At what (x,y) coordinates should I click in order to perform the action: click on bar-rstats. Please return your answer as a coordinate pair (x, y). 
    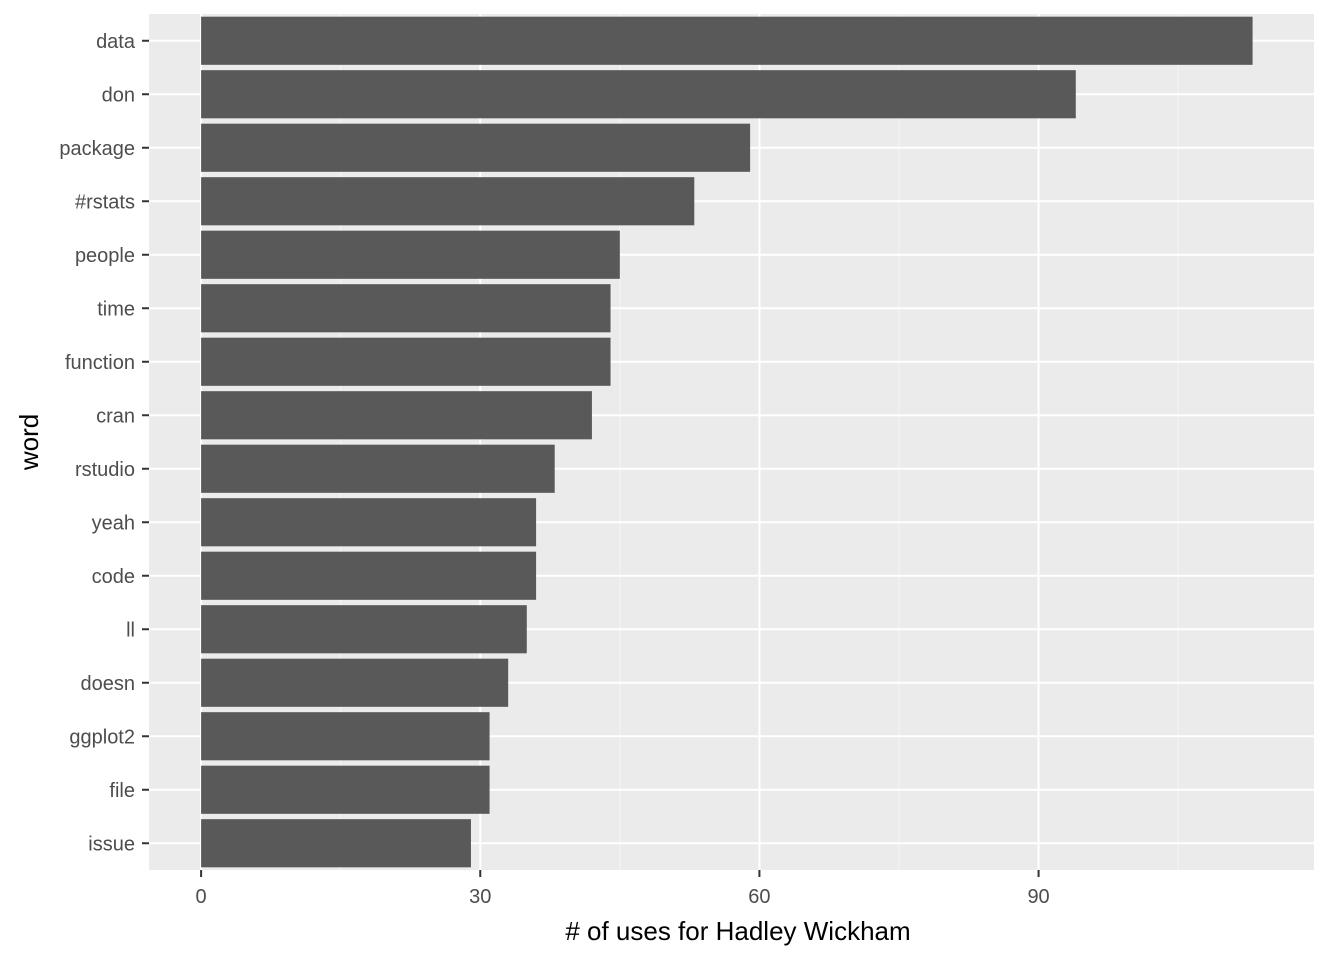
    Looking at the image, I should click on (448, 201).